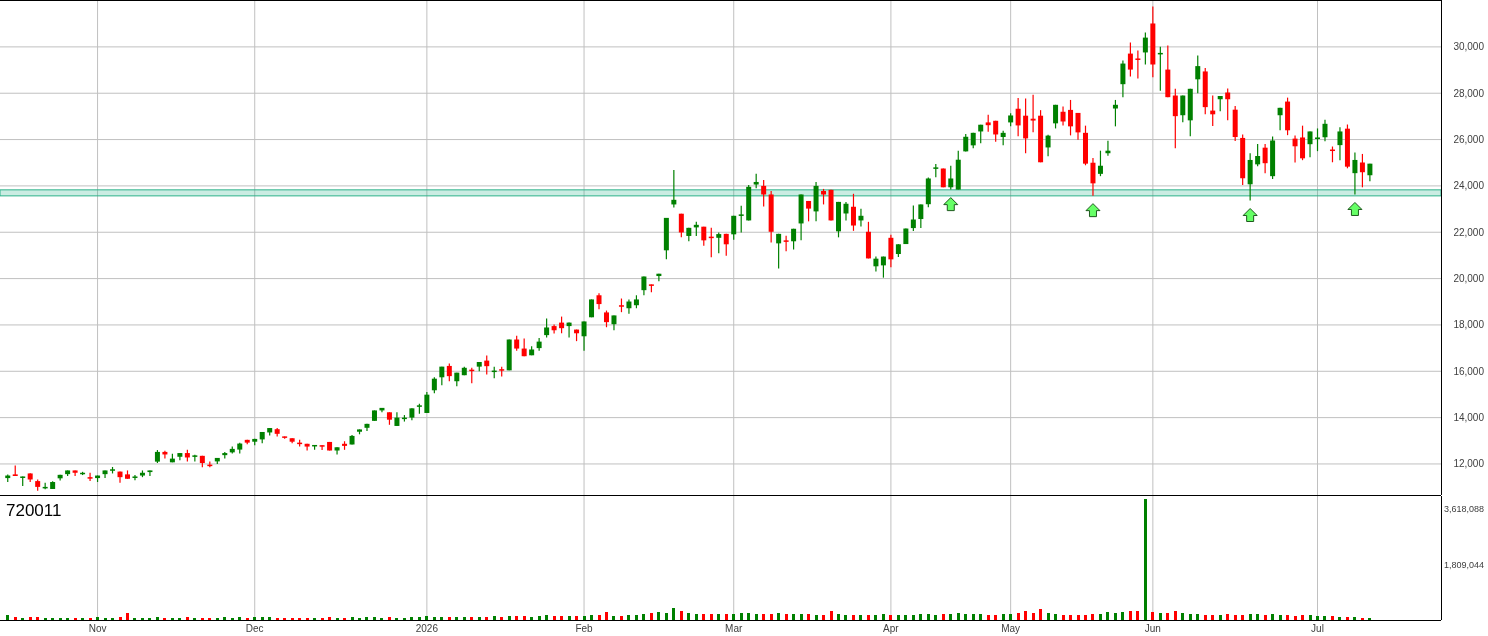 Image resolution: width=1488 pixels, height=636 pixels. What do you see at coordinates (1463, 564) in the screenshot?
I see `y-tick-label: 1,809,044` at bounding box center [1463, 564].